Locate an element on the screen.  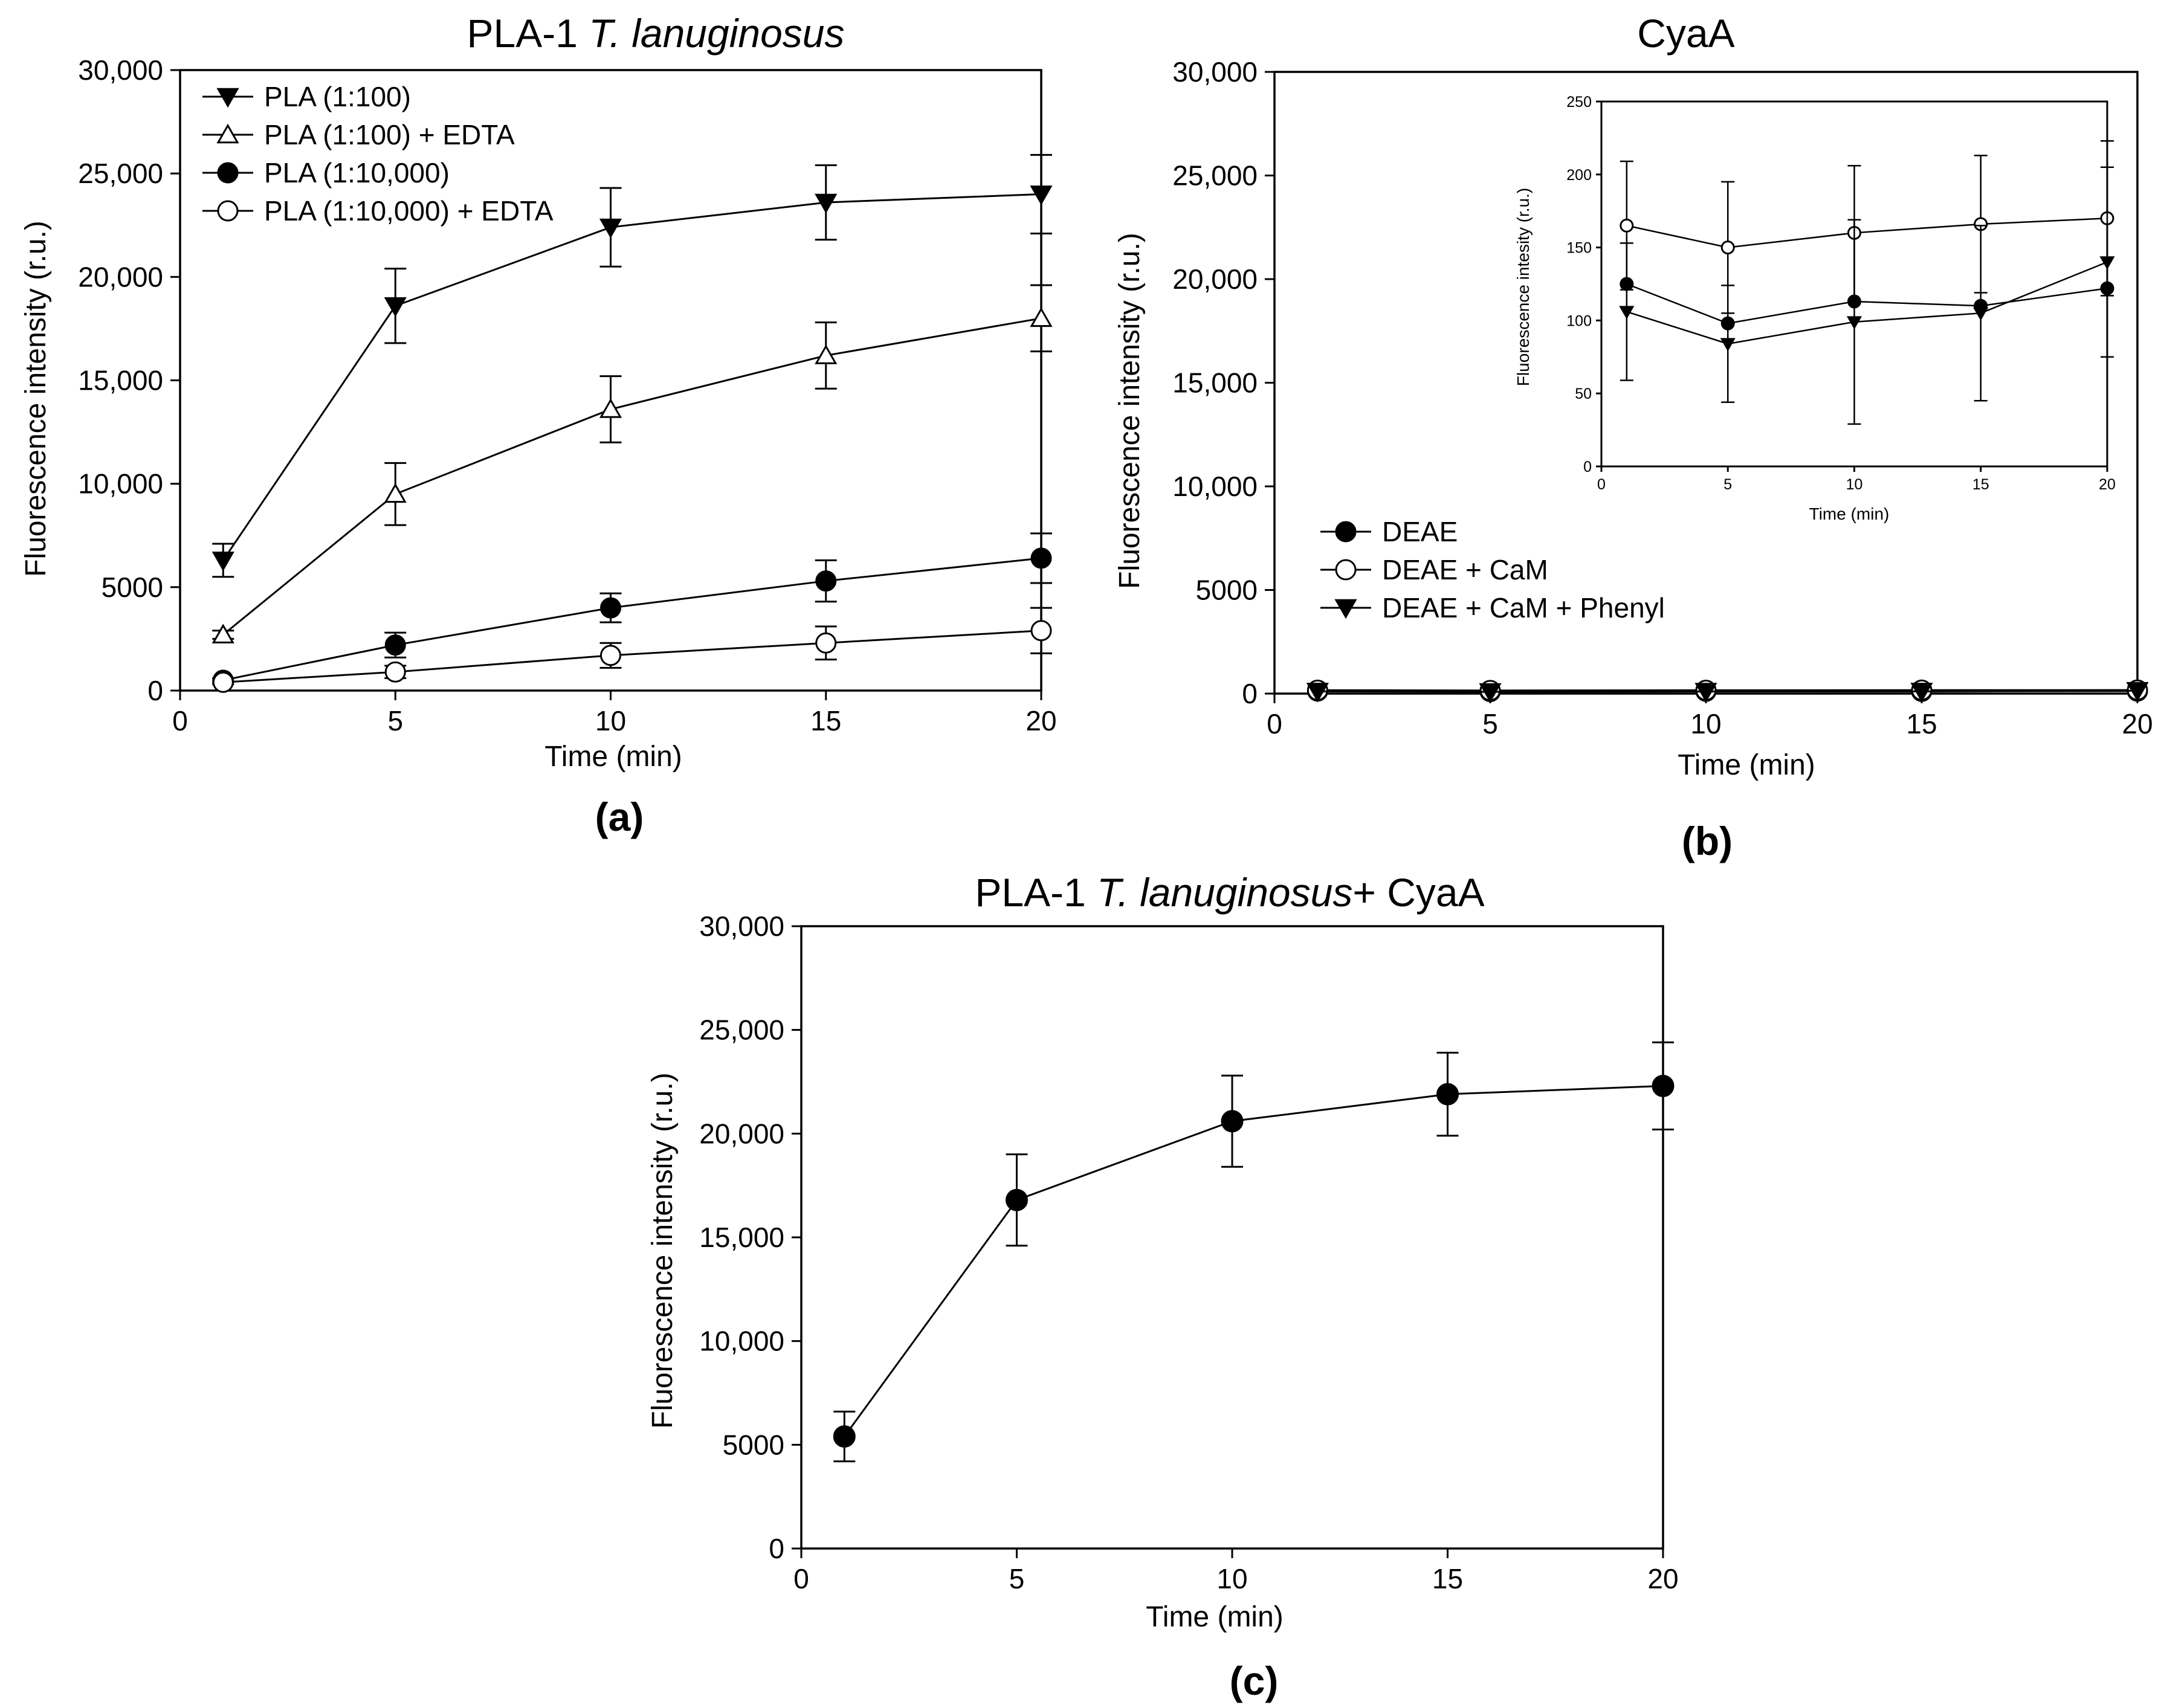
panel-c-title: PLA-1 T. lanuginosus+ CyaA is located at coordinates (1229, 892).